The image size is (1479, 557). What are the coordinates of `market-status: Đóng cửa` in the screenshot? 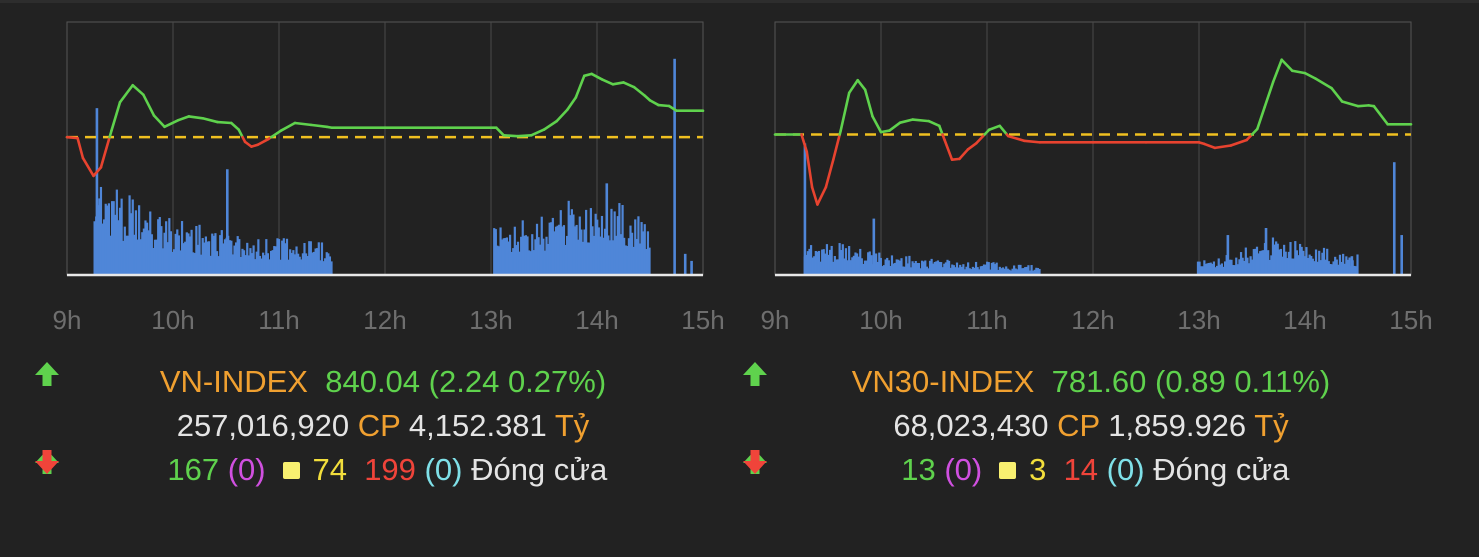 It's located at (1221, 469).